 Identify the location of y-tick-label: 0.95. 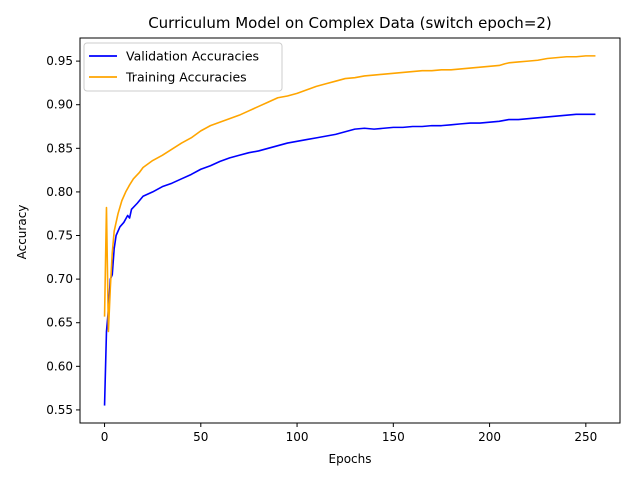
(59, 61).